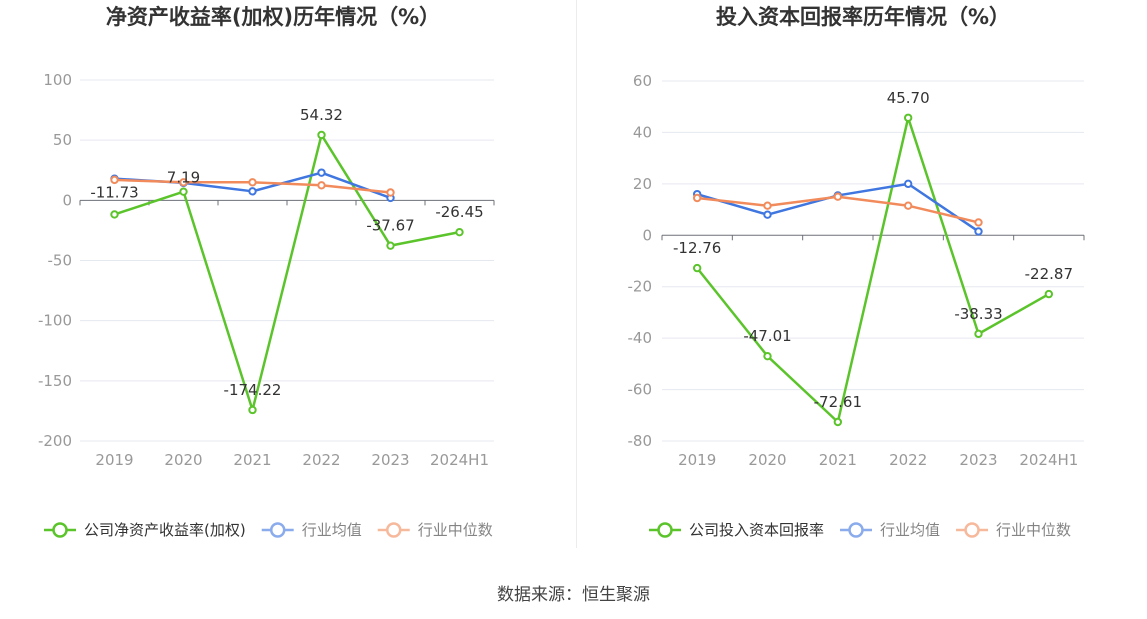 The image size is (1147, 619). What do you see at coordinates (57, 80) in the screenshot?
I see `y-tick-label: 100` at bounding box center [57, 80].